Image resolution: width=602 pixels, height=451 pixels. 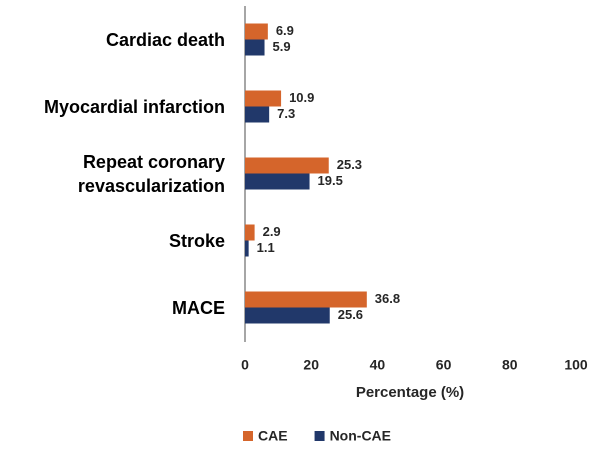 What do you see at coordinates (360, 436) in the screenshot?
I see `legend-label: Non-CAE` at bounding box center [360, 436].